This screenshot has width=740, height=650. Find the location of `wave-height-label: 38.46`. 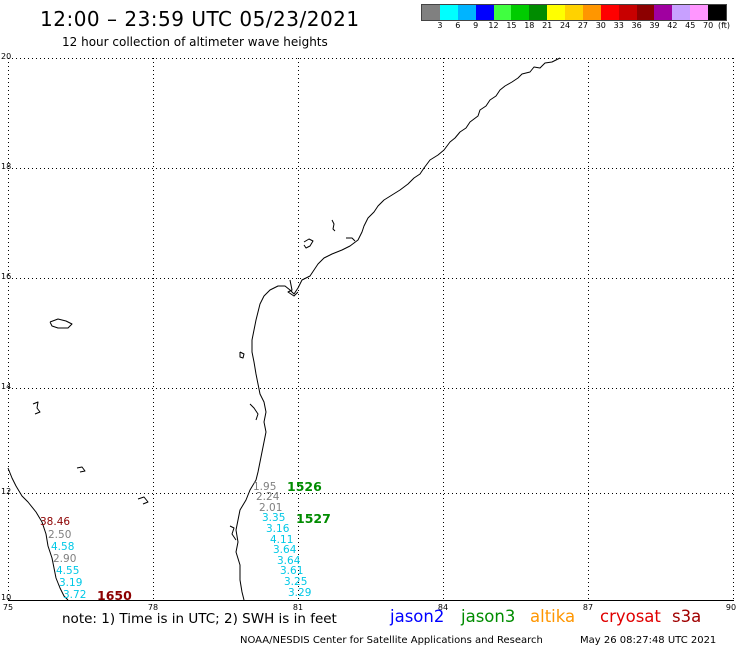

wave-height-label: 38.46 is located at coordinates (55, 522).